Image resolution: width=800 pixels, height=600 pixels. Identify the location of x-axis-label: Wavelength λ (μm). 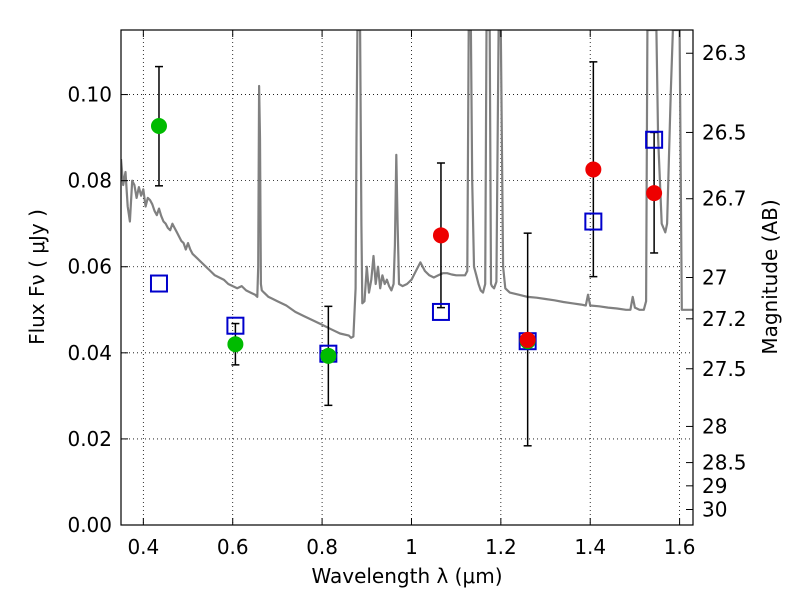
(406, 576).